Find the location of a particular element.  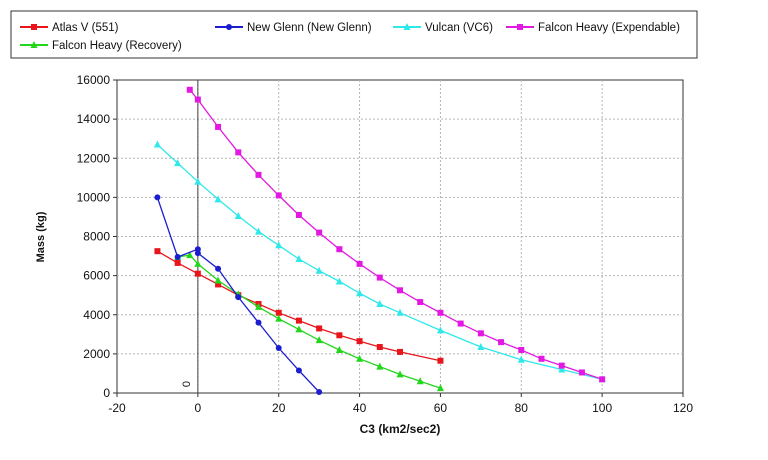

x-tick-label: -20 is located at coordinates (117, 408).